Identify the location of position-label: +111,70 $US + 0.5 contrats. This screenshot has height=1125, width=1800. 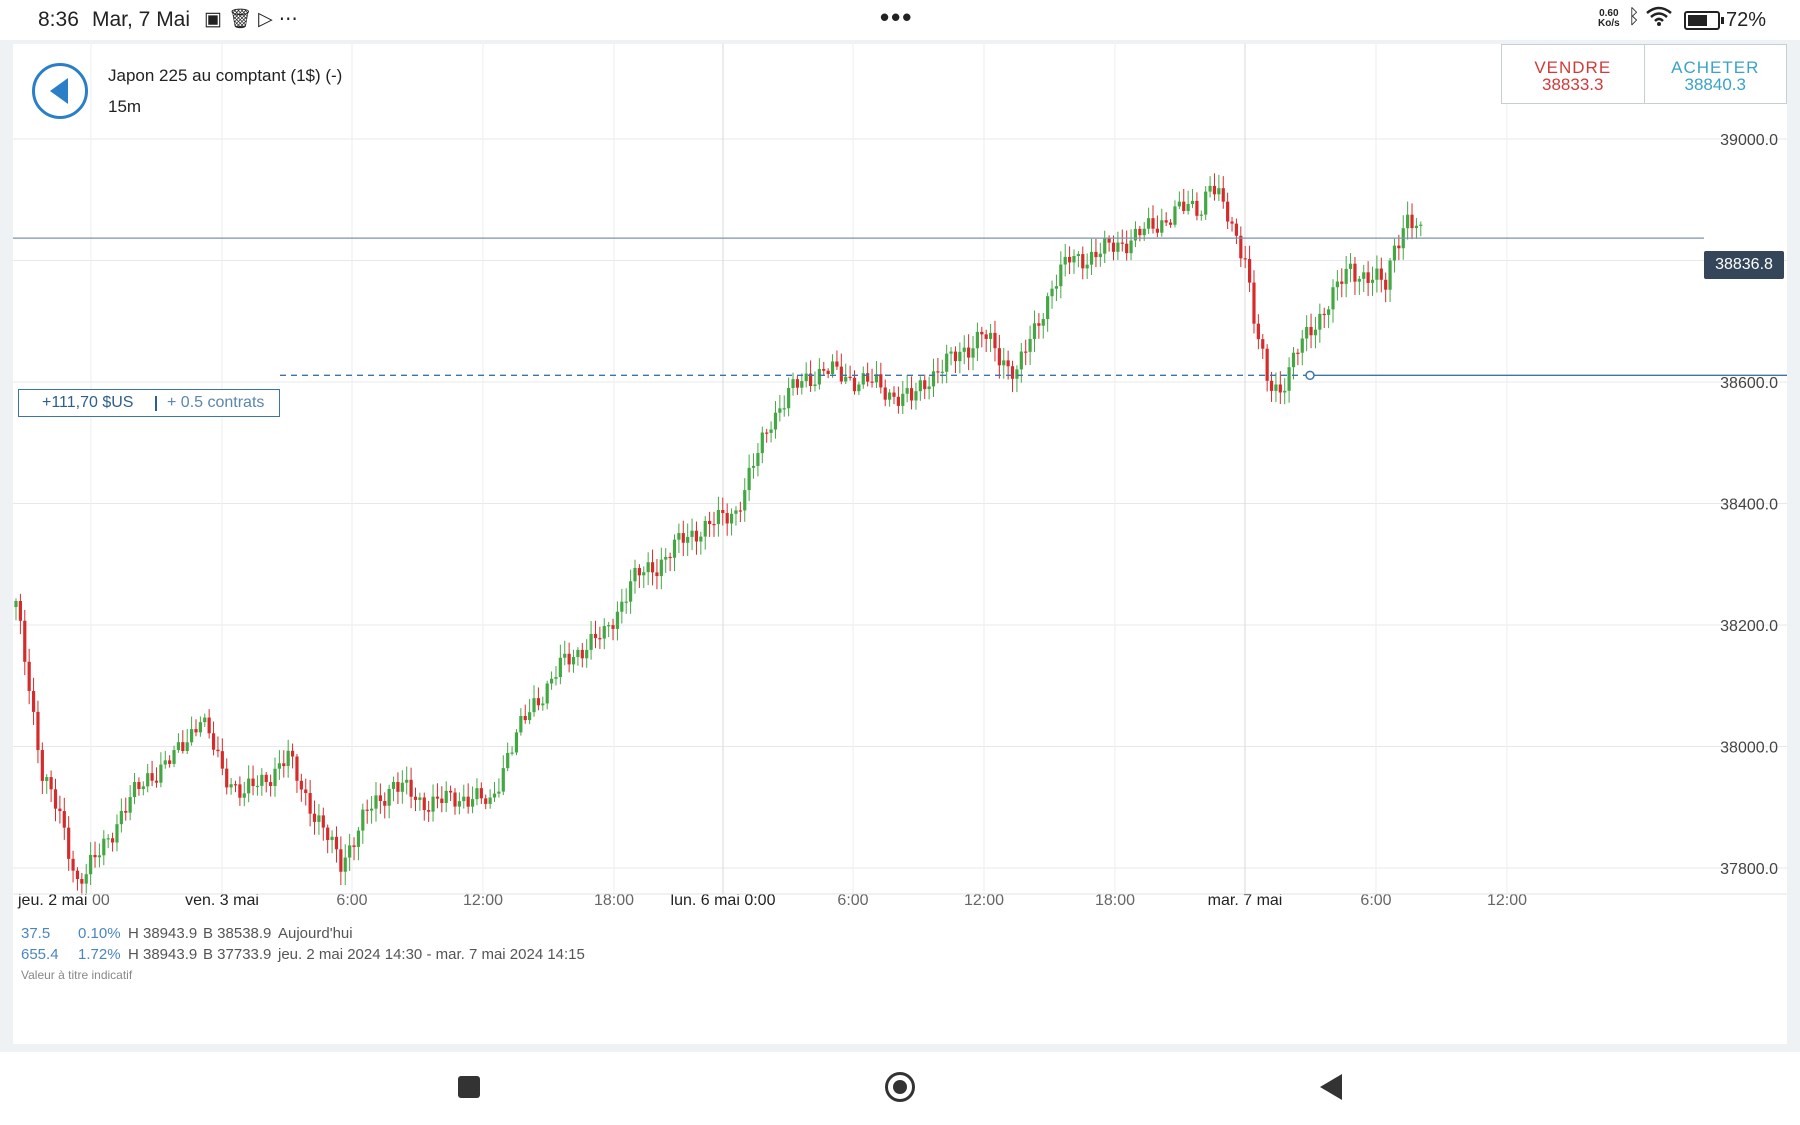
(149, 403).